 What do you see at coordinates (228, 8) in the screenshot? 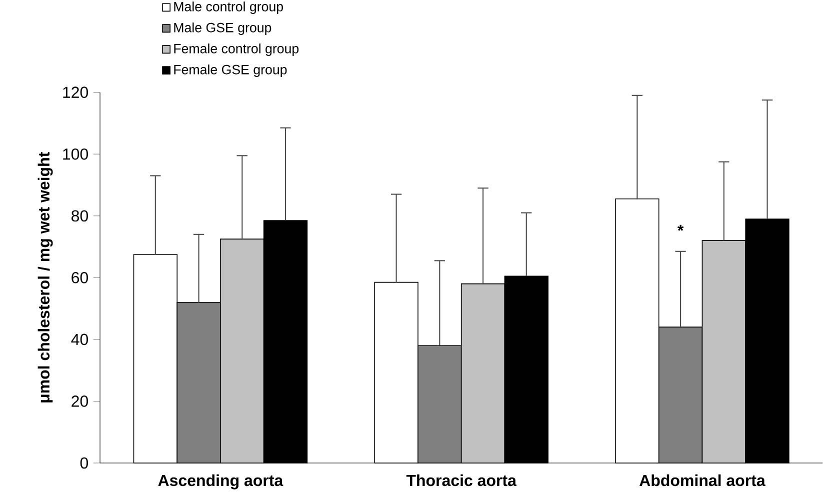
I see `legend-label: Male control group` at bounding box center [228, 8].